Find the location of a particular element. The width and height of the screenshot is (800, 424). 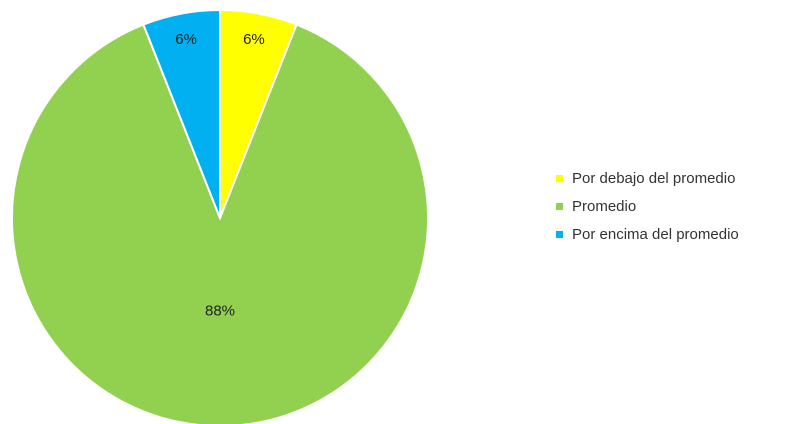

legend-item-por-debajo: Por debajo del promedio is located at coordinates (678, 178).